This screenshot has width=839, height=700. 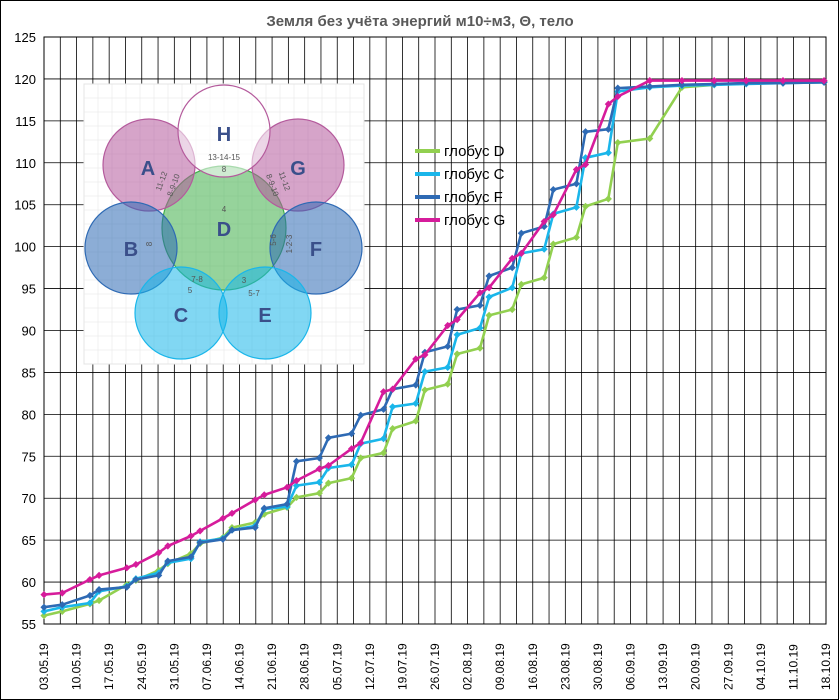 I want to click on x-tick-label: 17.05.19, so click(x=109, y=666).